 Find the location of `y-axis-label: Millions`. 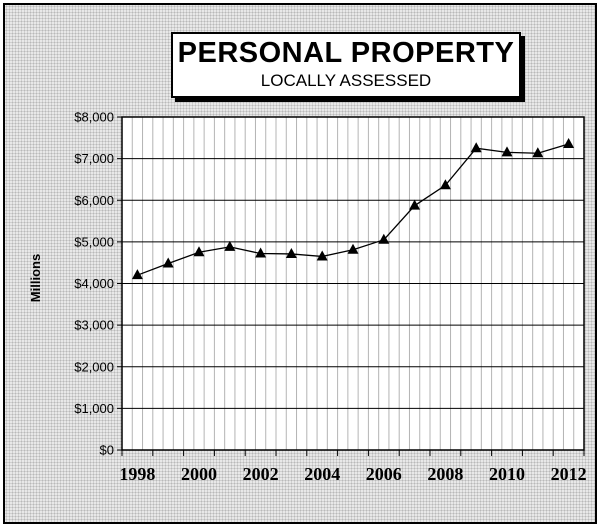

y-axis-label: Millions is located at coordinates (35, 278).